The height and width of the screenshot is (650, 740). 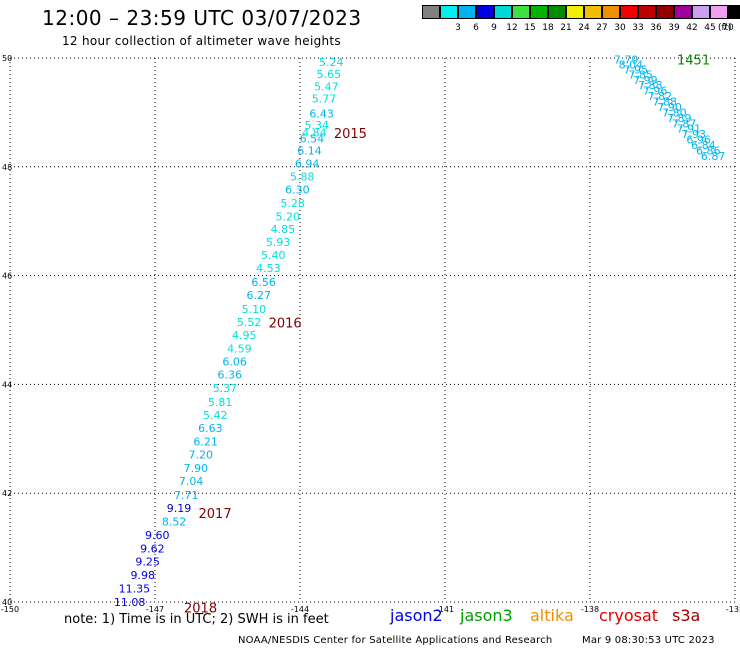 What do you see at coordinates (10, 609) in the screenshot?
I see `lon-tick-label: -150` at bounding box center [10, 609].